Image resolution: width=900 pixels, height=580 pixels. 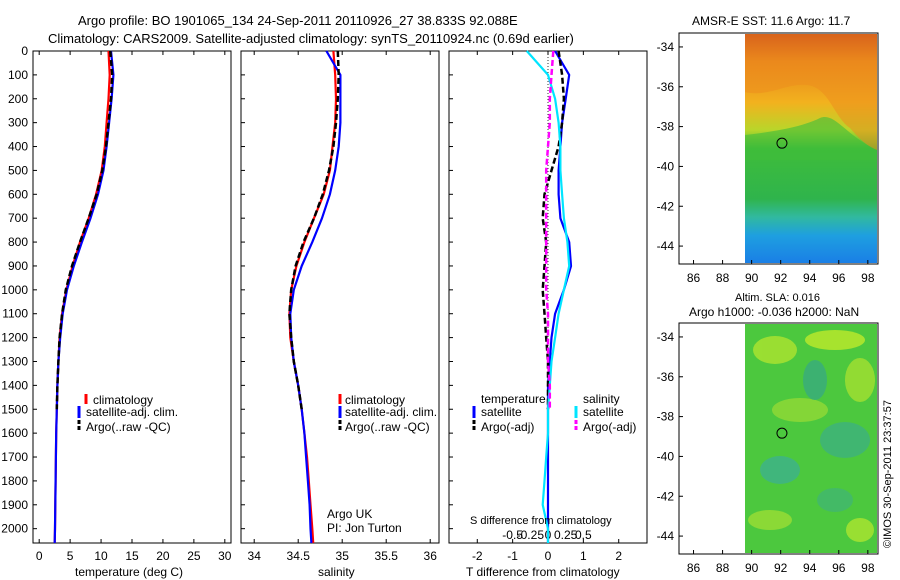 What do you see at coordinates (255, 556) in the screenshot?
I see `x-tick-label: 34` at bounding box center [255, 556].